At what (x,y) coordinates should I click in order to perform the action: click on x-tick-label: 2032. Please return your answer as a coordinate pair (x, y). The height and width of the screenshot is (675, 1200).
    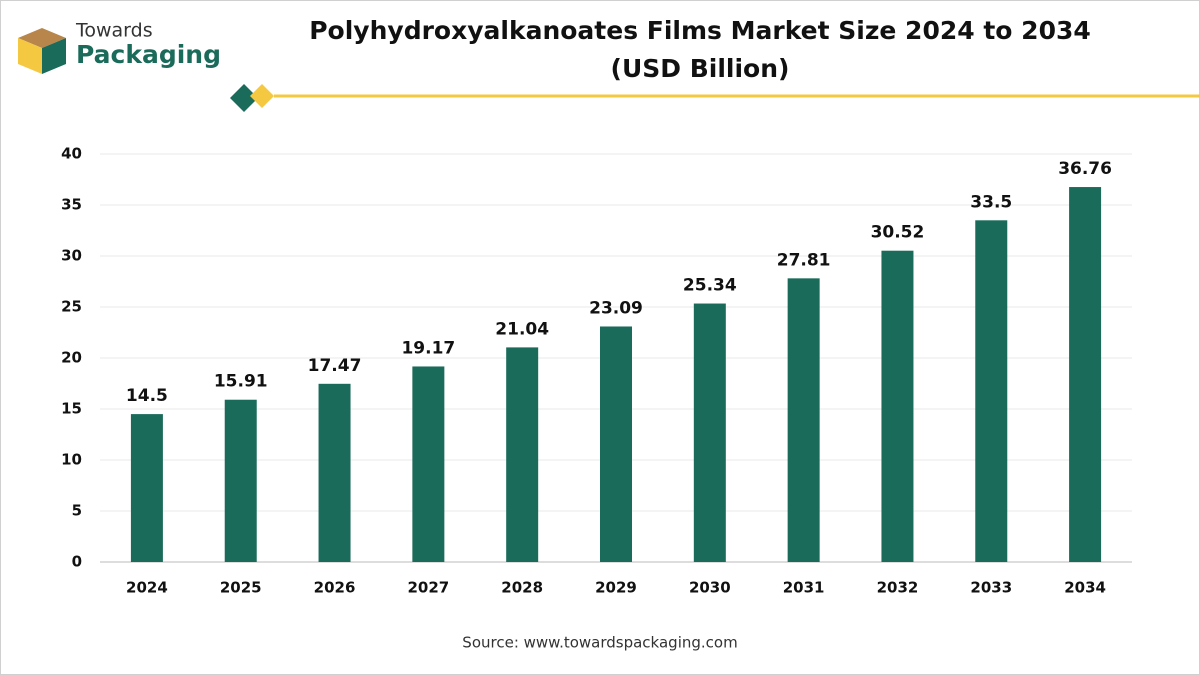
    Looking at the image, I should click on (898, 588).